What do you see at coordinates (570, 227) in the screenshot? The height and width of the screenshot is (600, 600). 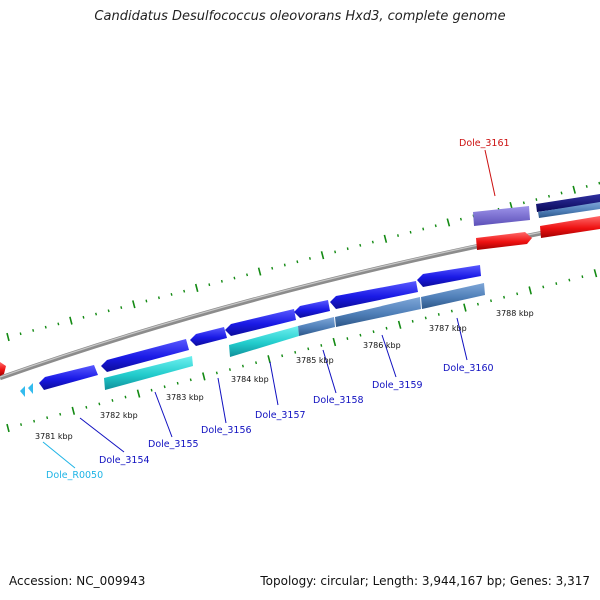 I see `gene-red-upper-right` at bounding box center [570, 227].